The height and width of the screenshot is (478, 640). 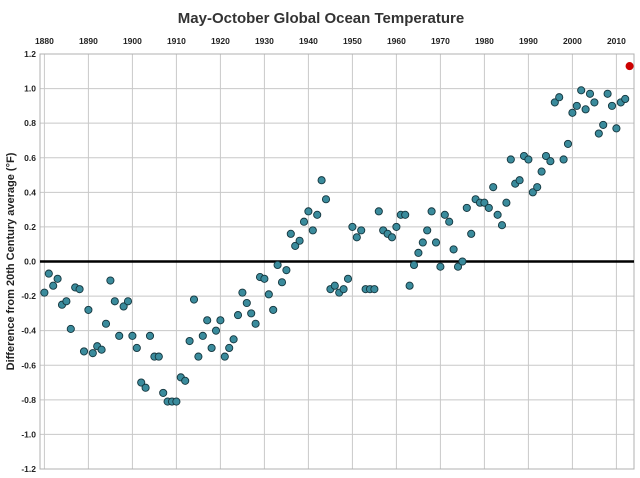 I want to click on x-tick-label: 1990, so click(x=528, y=41).